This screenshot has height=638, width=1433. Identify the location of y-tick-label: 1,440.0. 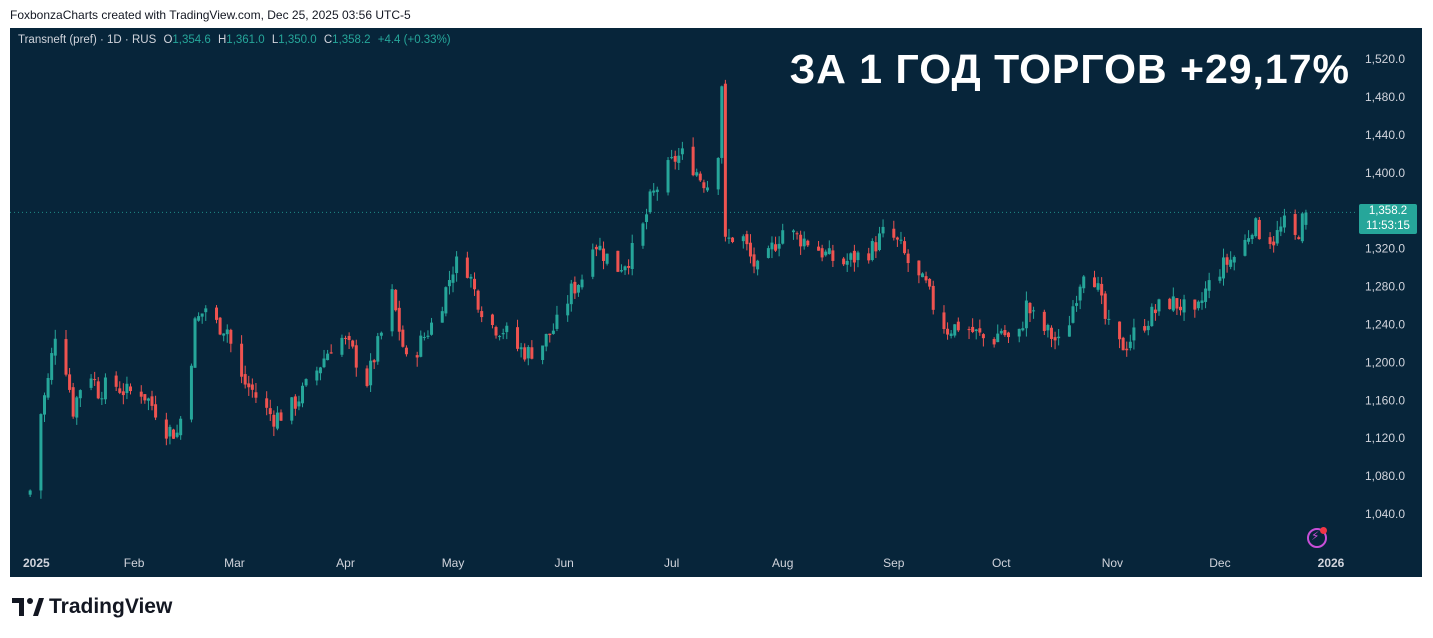
(1385, 135).